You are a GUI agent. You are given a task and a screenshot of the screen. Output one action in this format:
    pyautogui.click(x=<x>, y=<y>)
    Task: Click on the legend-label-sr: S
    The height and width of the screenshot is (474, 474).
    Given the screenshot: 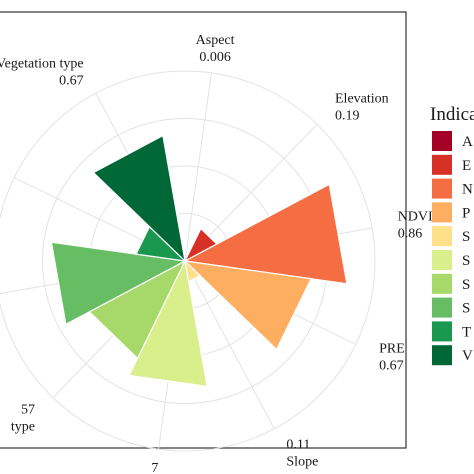 What is the action you would take?
    pyautogui.click(x=466, y=309)
    